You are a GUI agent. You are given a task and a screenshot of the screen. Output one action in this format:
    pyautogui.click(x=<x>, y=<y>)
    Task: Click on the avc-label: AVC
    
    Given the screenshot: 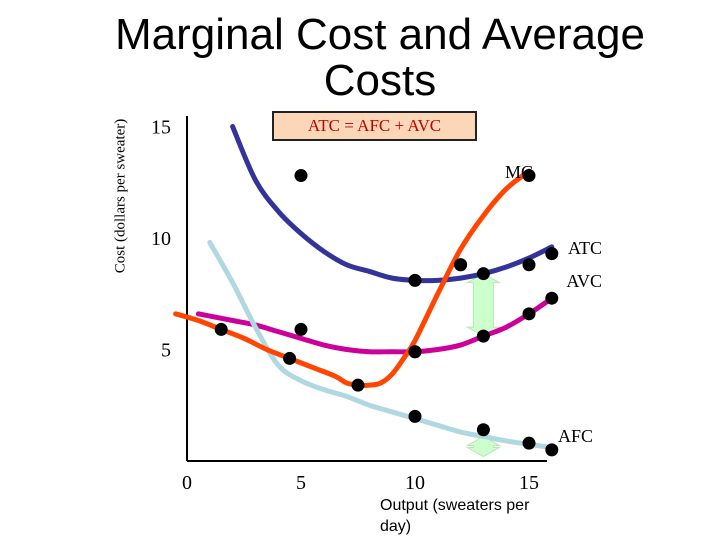 What is the action you would take?
    pyautogui.click(x=584, y=281)
    